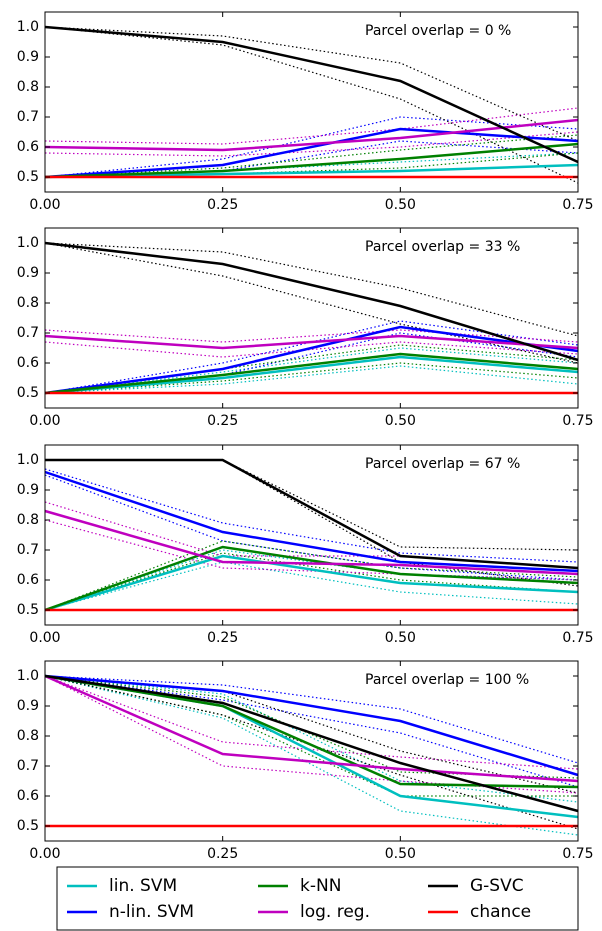 The width and height of the screenshot is (602, 931). What do you see at coordinates (447, 680) in the screenshot?
I see `annotation: Parcel overlap = 100 %` at bounding box center [447, 680].